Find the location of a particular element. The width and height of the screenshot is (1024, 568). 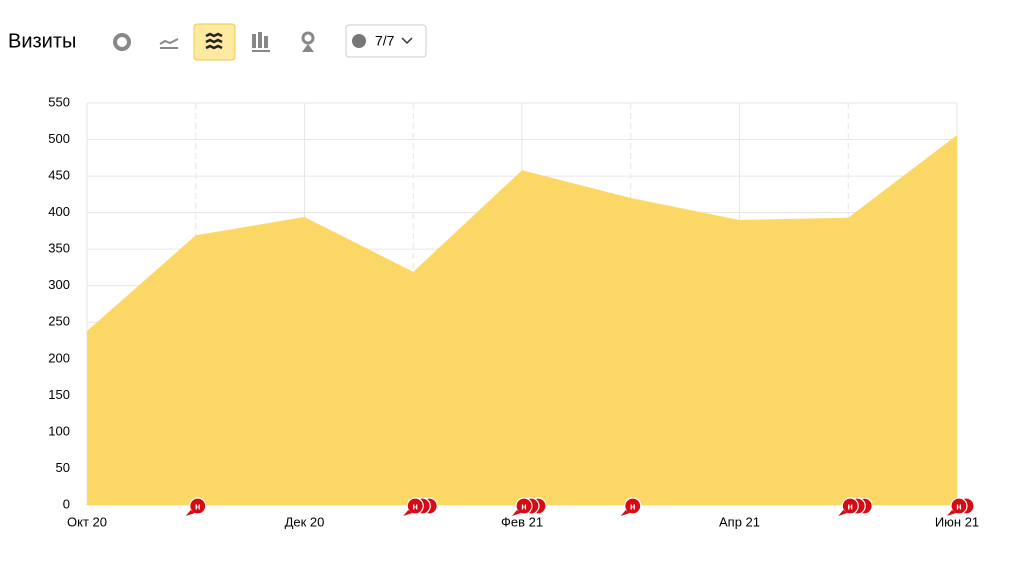

y-tick-label: 200 is located at coordinates (59, 357).